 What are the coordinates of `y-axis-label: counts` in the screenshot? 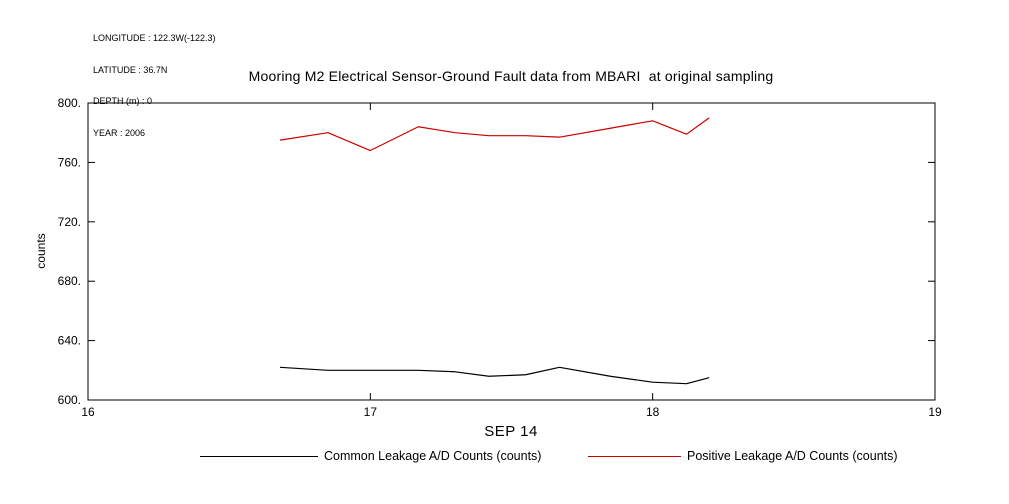 It's located at (41, 251).